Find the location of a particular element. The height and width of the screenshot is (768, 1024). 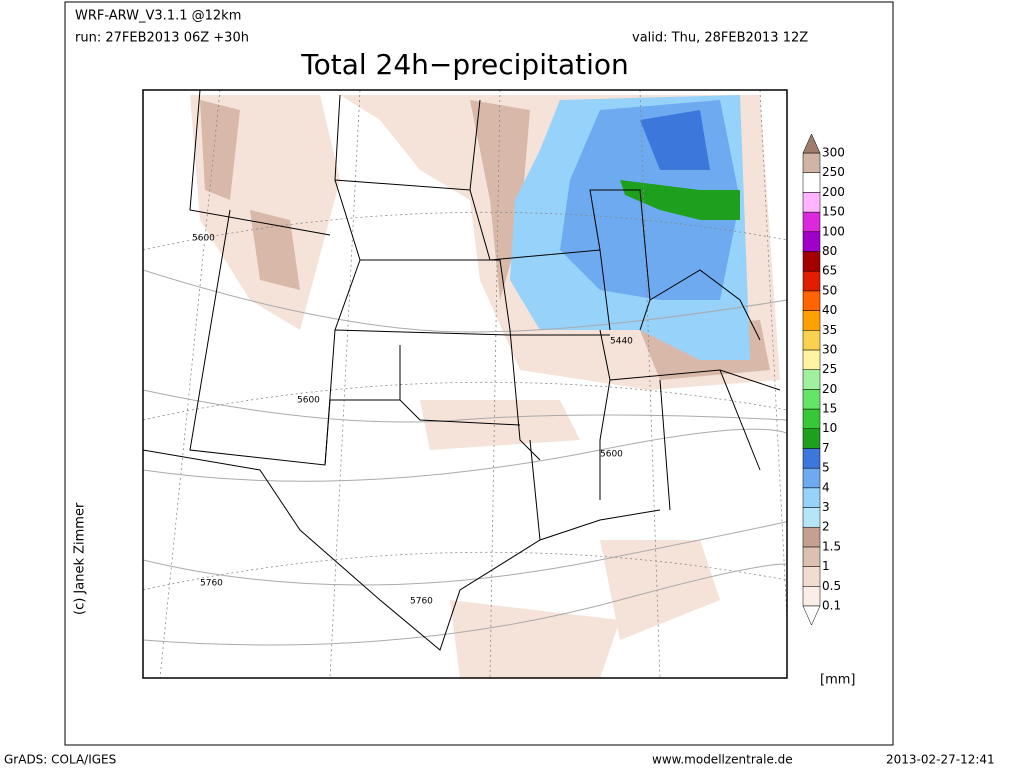

colorbar-label: 250 is located at coordinates (833, 172).